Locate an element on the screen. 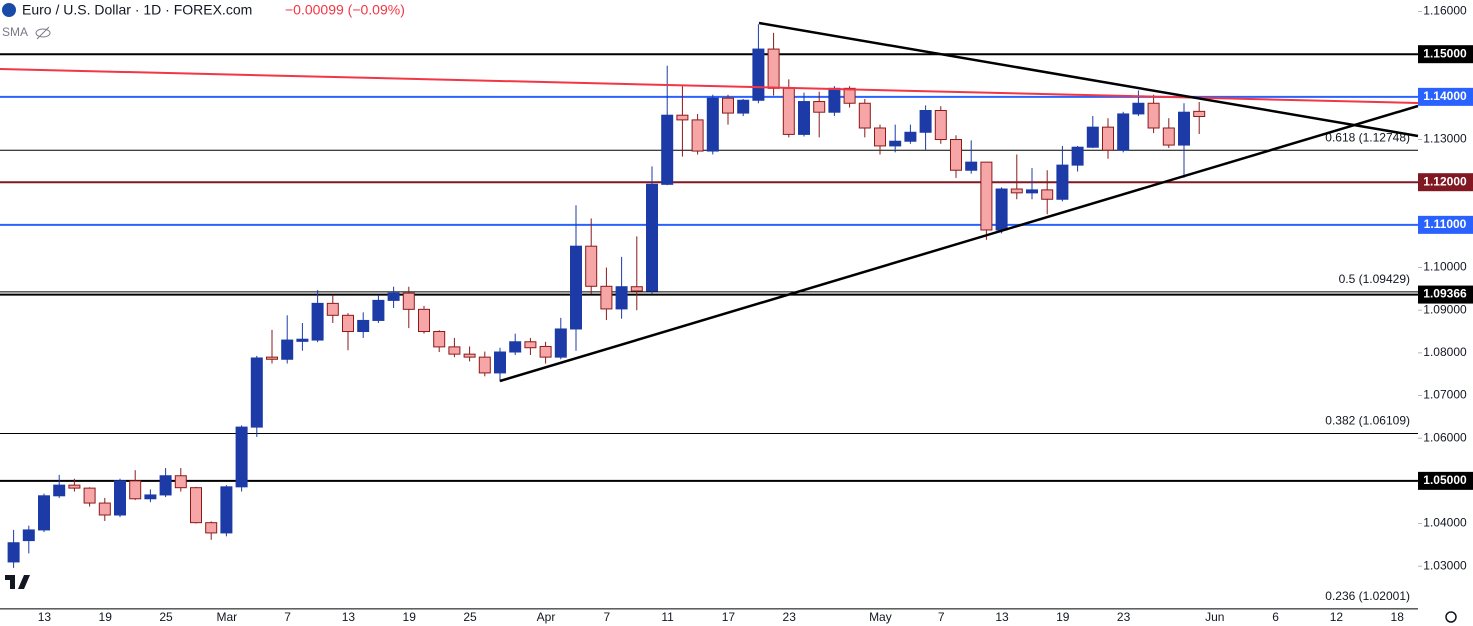  y-tick-label: 1.07000 is located at coordinates (1445, 395).